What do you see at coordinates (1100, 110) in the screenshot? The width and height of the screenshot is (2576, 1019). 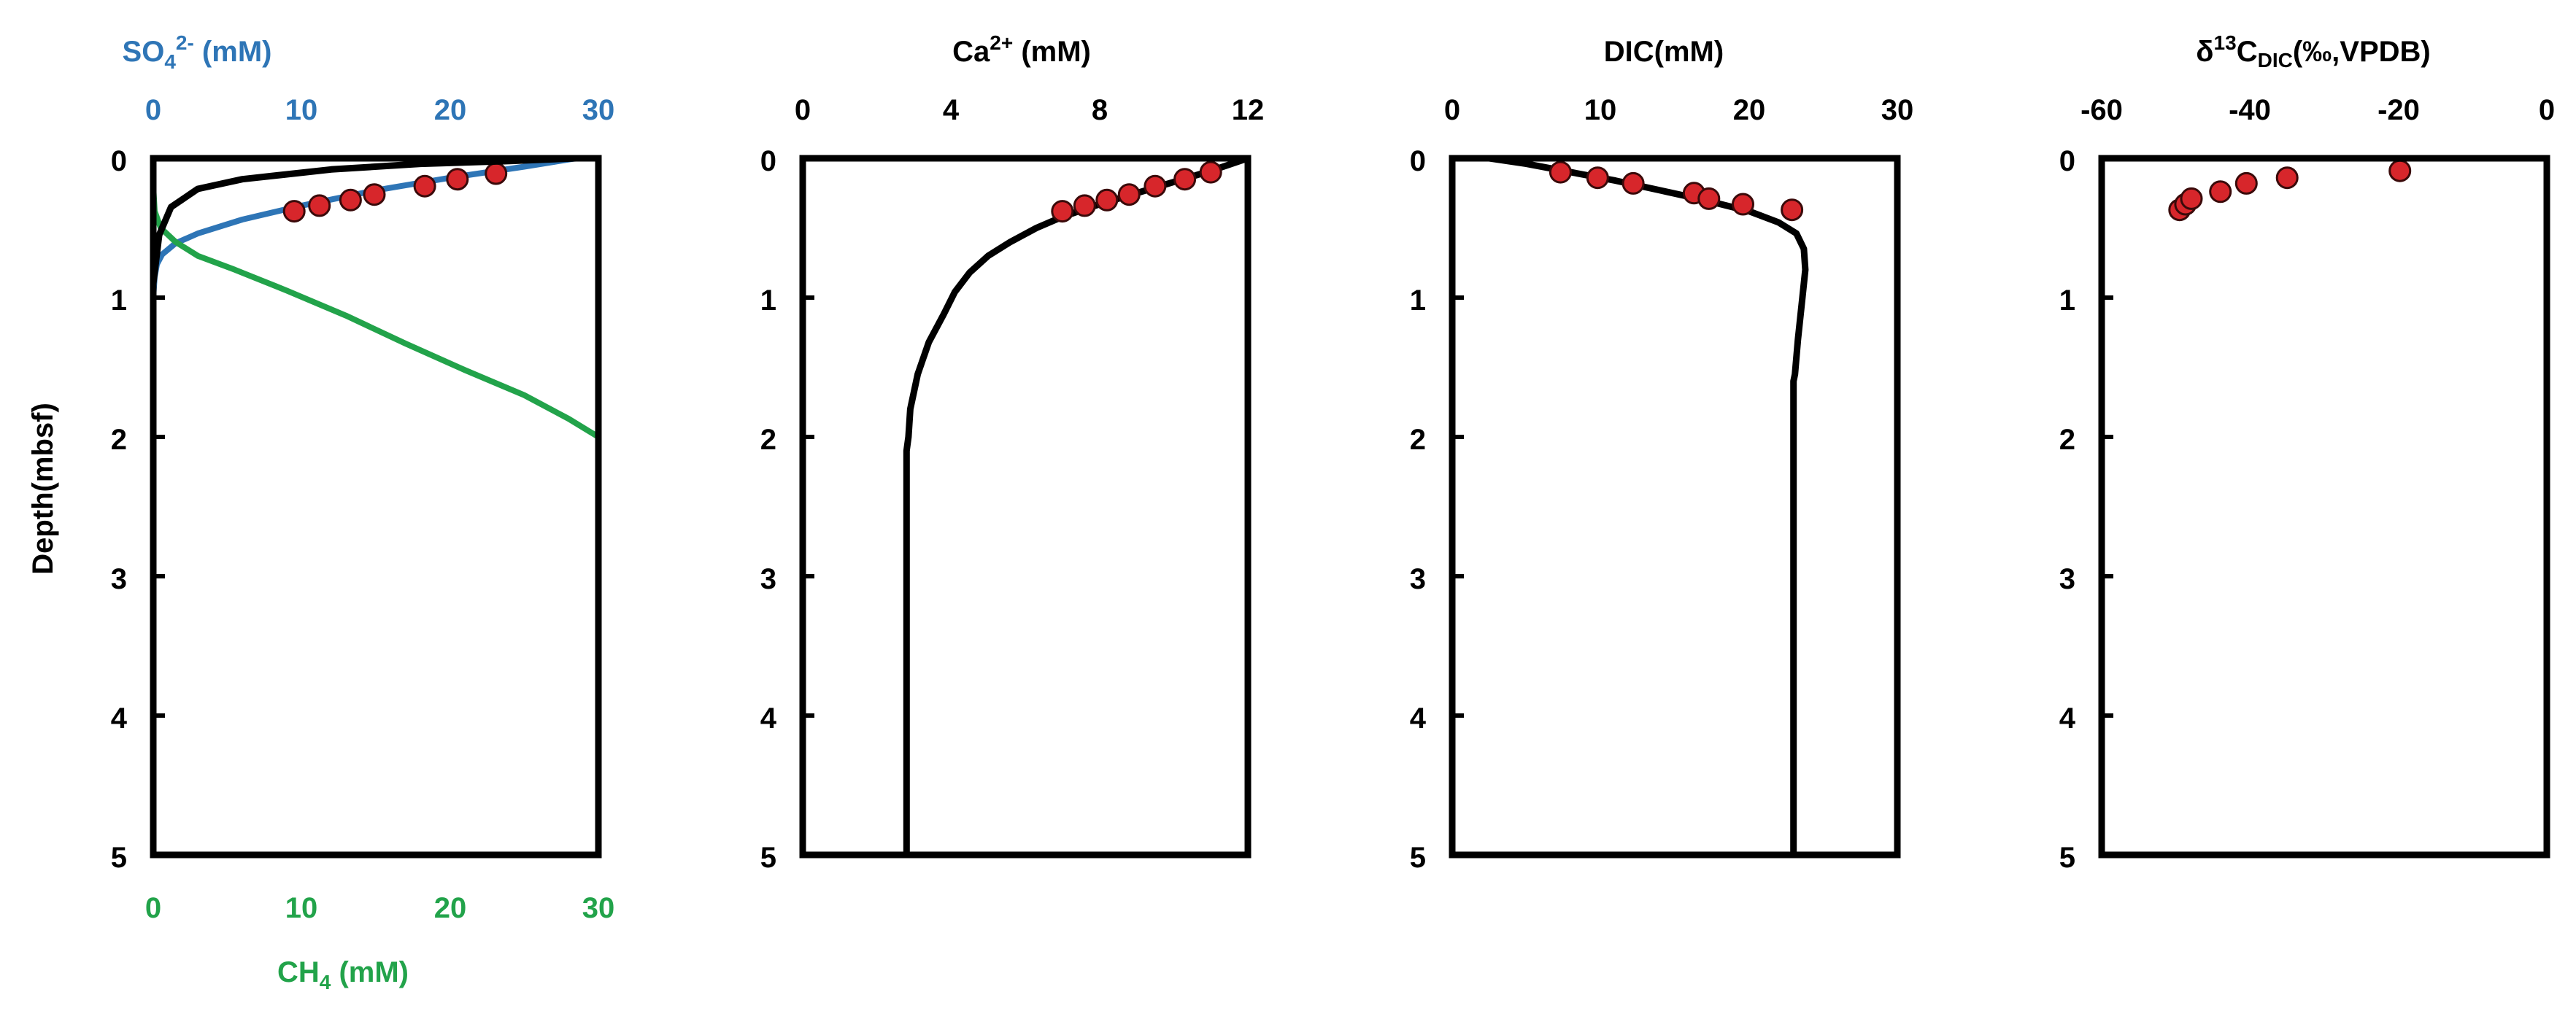 I see `top-tick-label: 8` at bounding box center [1100, 110].